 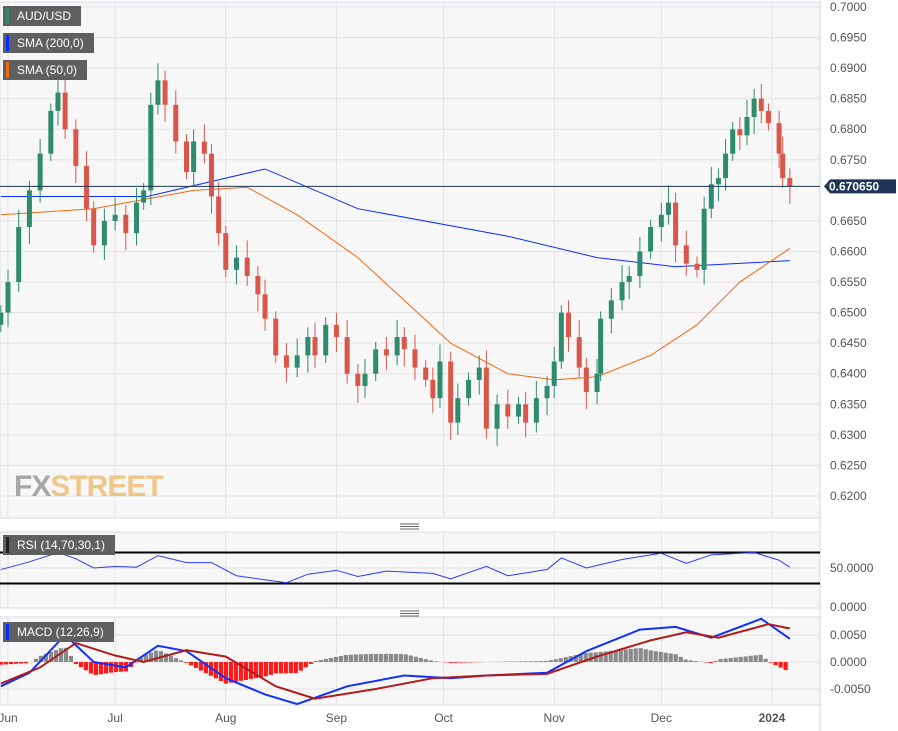 What do you see at coordinates (848, 662) in the screenshot?
I see `macd-y-tick: 0.0000` at bounding box center [848, 662].